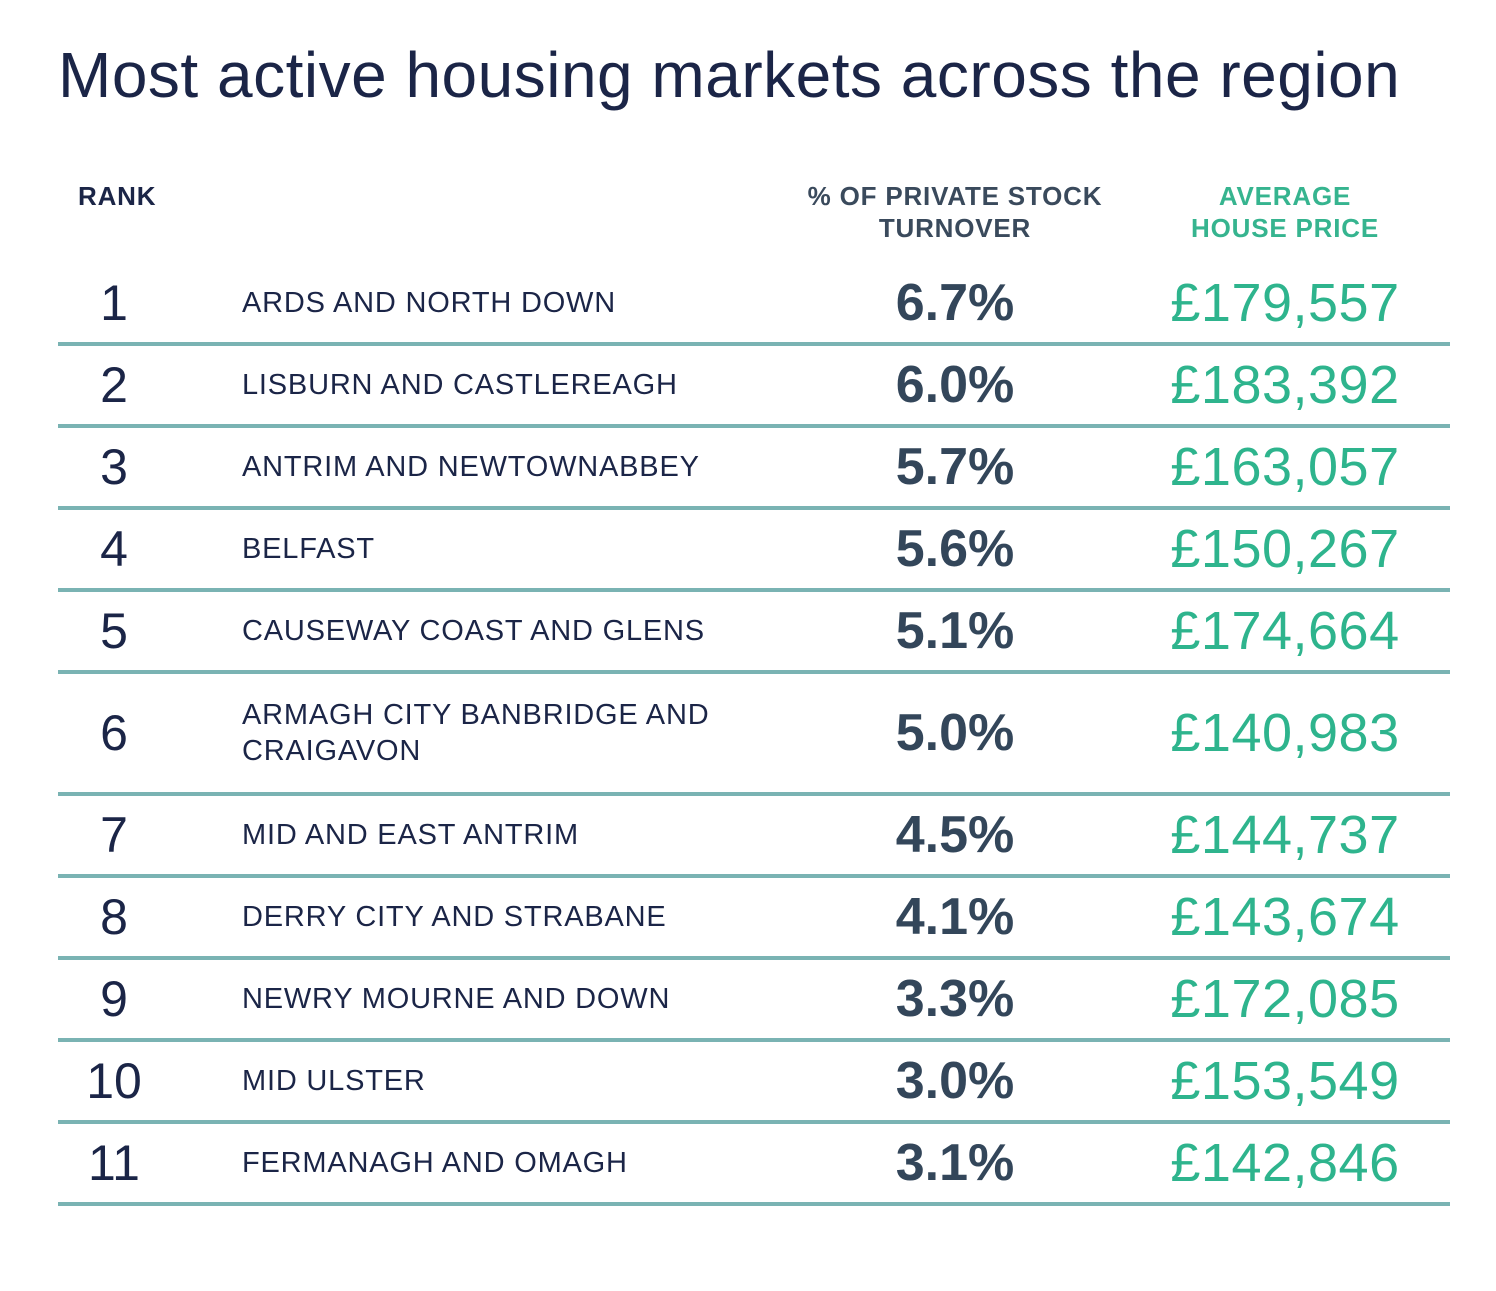 The image size is (1496, 1291). I want to click on house-price-value: £150,267, so click(1285, 549).